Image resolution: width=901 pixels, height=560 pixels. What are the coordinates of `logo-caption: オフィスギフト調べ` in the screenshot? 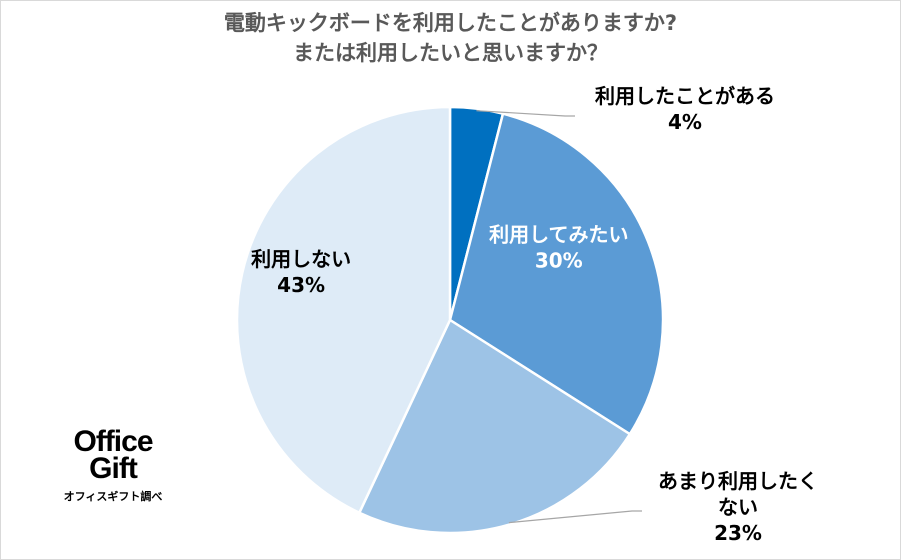 It's located at (113, 496).